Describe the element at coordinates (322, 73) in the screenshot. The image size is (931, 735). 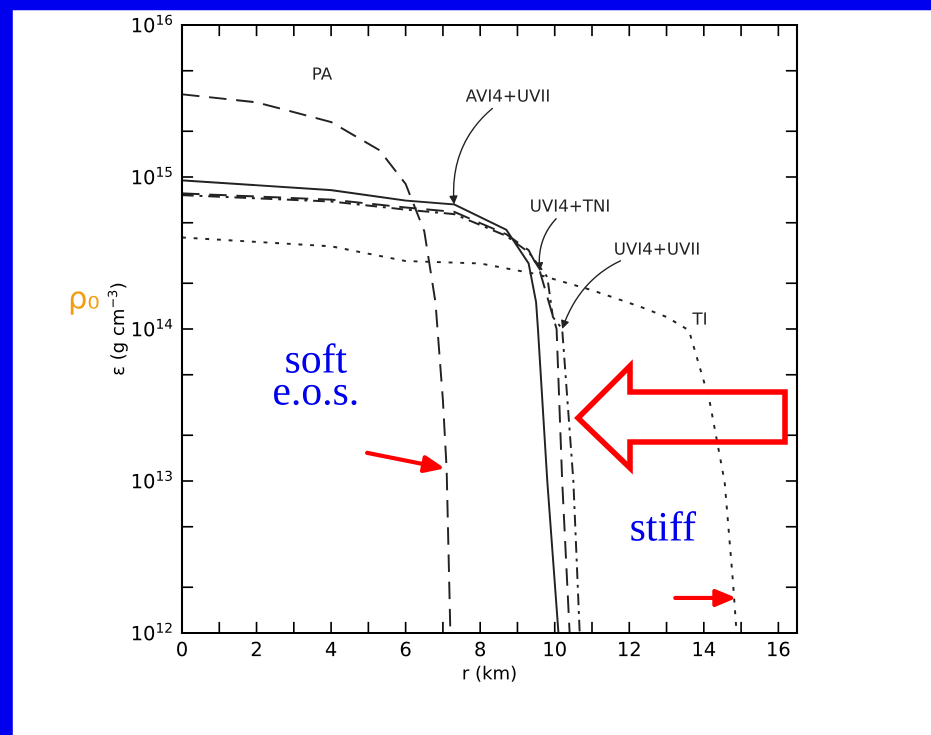
I see `text: PA` at that location.